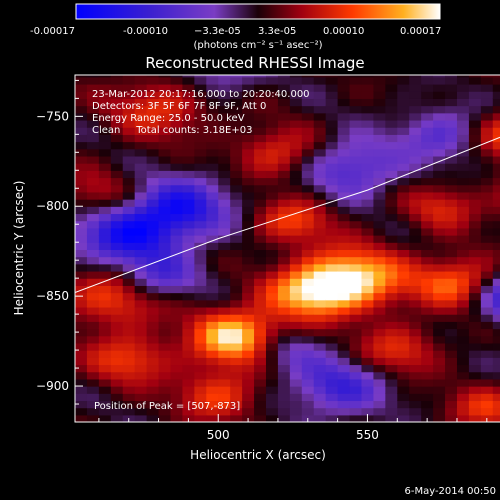 The image size is (500, 500). I want to click on annotation-energy: Energy Range: 25.0 - 50.0 keV, so click(168, 118).